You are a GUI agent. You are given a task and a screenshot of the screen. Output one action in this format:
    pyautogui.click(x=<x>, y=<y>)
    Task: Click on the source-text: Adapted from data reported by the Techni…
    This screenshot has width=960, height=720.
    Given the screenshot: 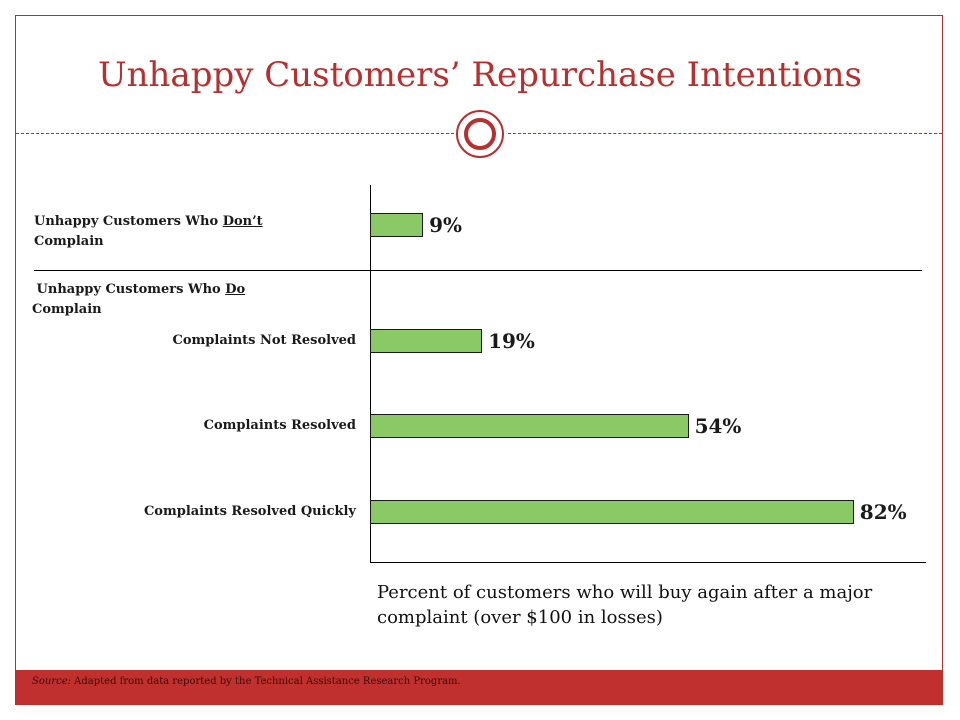 What is the action you would take?
    pyautogui.click(x=267, y=681)
    